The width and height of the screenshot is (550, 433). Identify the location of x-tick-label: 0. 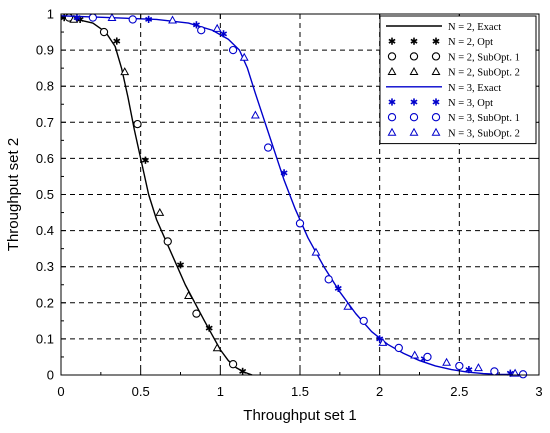
(60, 391).